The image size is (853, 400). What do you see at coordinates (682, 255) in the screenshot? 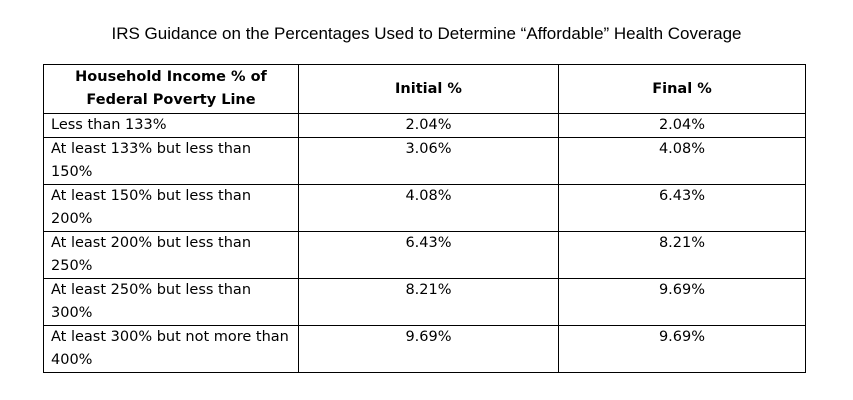
I see `final-percent-cell: 8.21%` at bounding box center [682, 255].